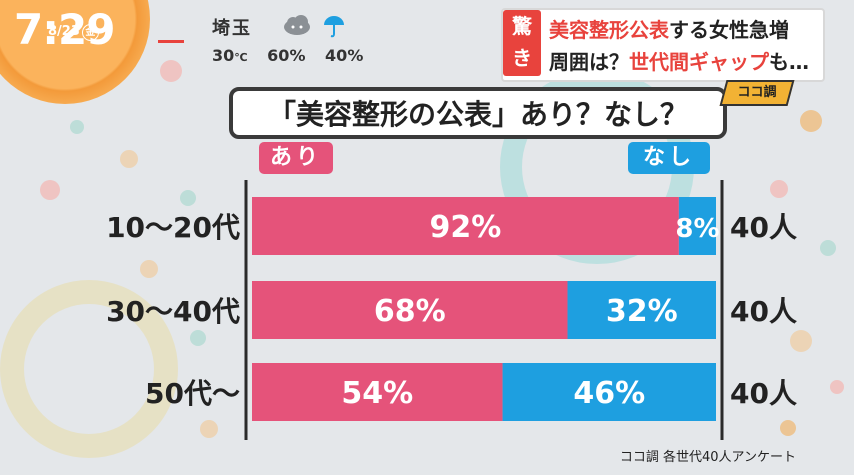 This screenshot has height=475, width=854. What do you see at coordinates (763, 227) in the screenshot?
I see `count-label-0: 40人` at bounding box center [763, 227].